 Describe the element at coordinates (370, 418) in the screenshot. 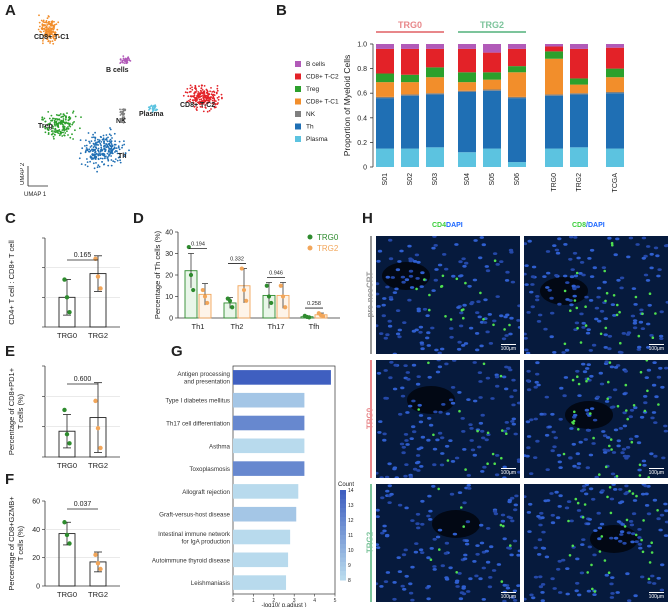

I see `h-row-label-trg0: TRG0` at that location.